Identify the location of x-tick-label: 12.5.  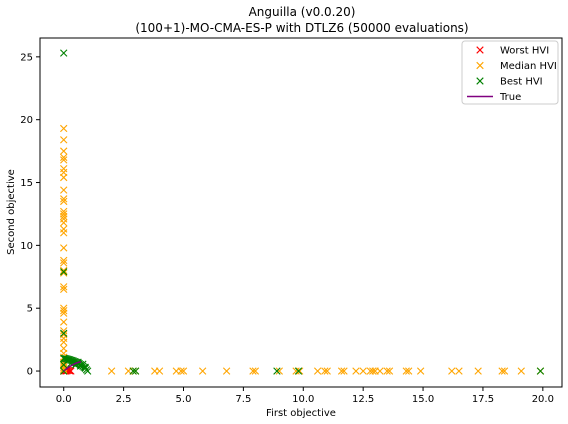
(363, 399).